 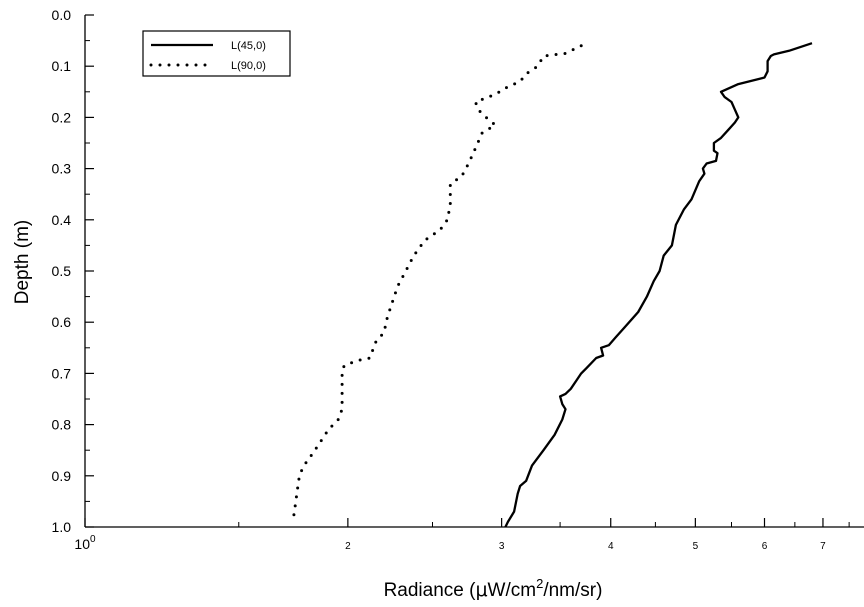 I want to click on y-tick-label: 0.5, so click(x=62, y=271).